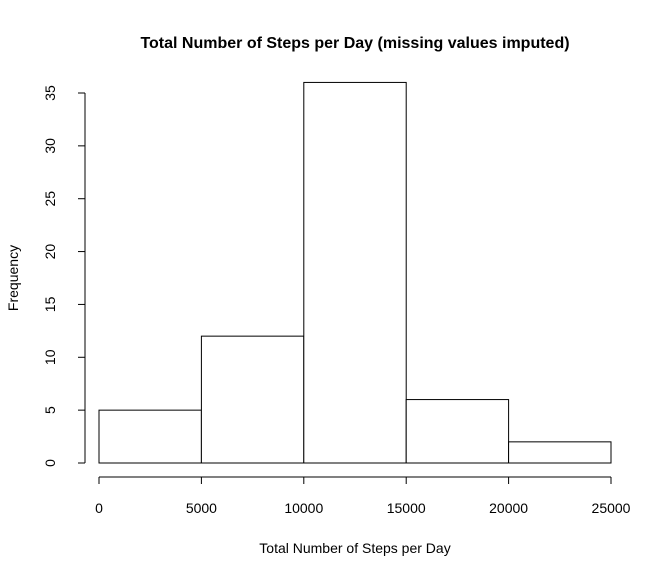 The height and width of the screenshot is (576, 672). I want to click on y-tick-label: 0, so click(50, 463).